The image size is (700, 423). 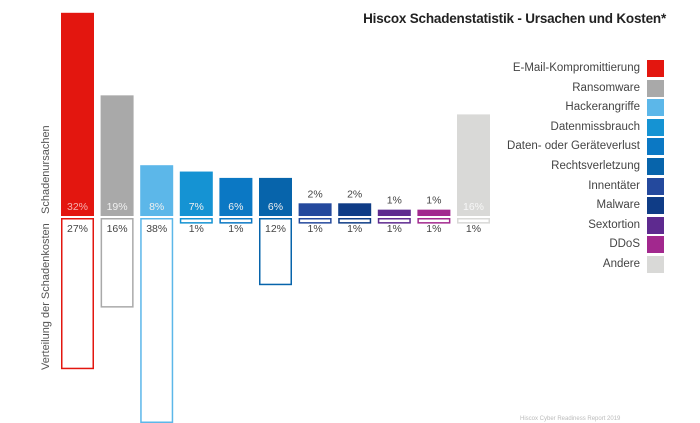 What do you see at coordinates (606, 87) in the screenshot?
I see `legend-label: Ransomware` at bounding box center [606, 87].